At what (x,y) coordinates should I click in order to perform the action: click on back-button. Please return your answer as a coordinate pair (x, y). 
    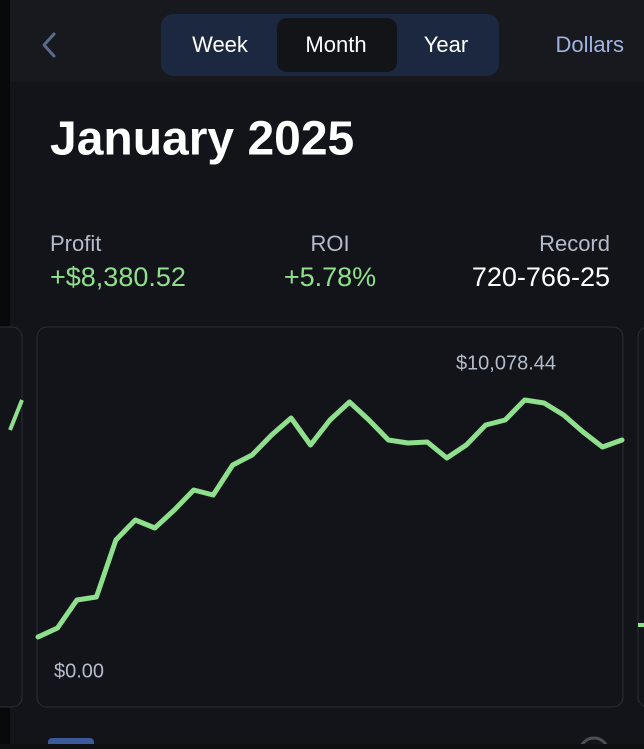
    Looking at the image, I should click on (49, 45).